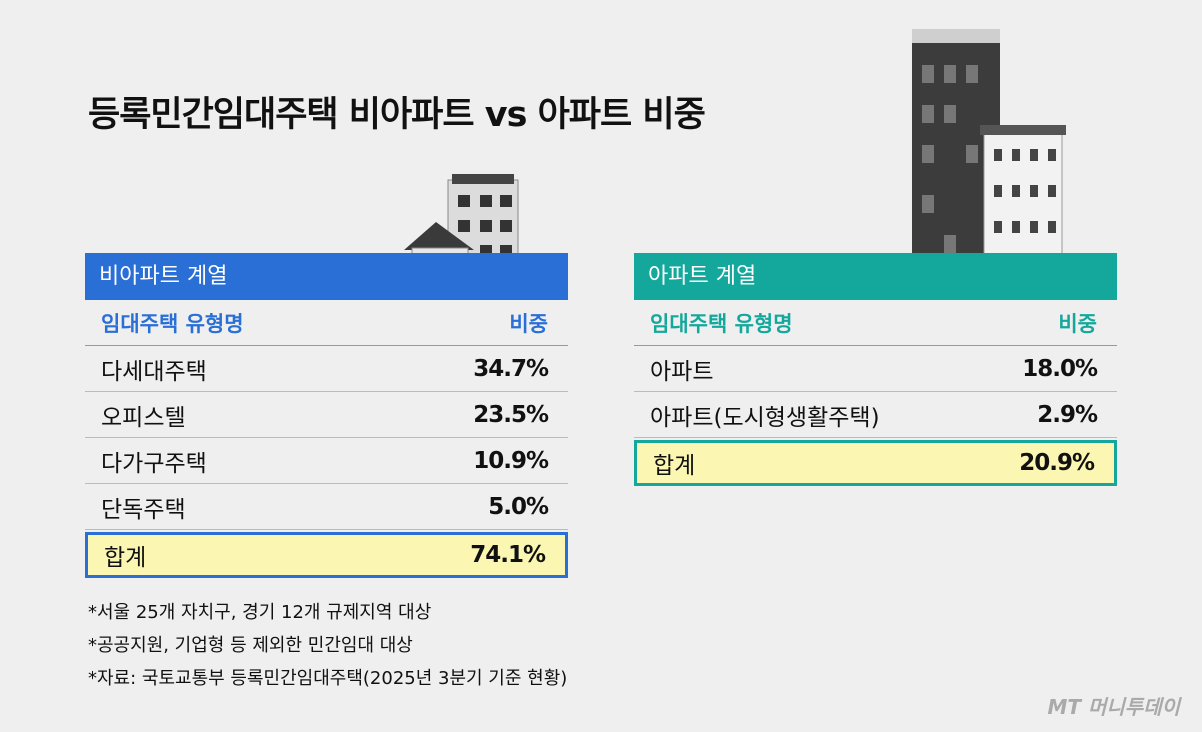 Image resolution: width=1202 pixels, height=732 pixels. What do you see at coordinates (326, 415) in the screenshot?
I see `table-row: 오피스텔 23.5%` at bounding box center [326, 415].